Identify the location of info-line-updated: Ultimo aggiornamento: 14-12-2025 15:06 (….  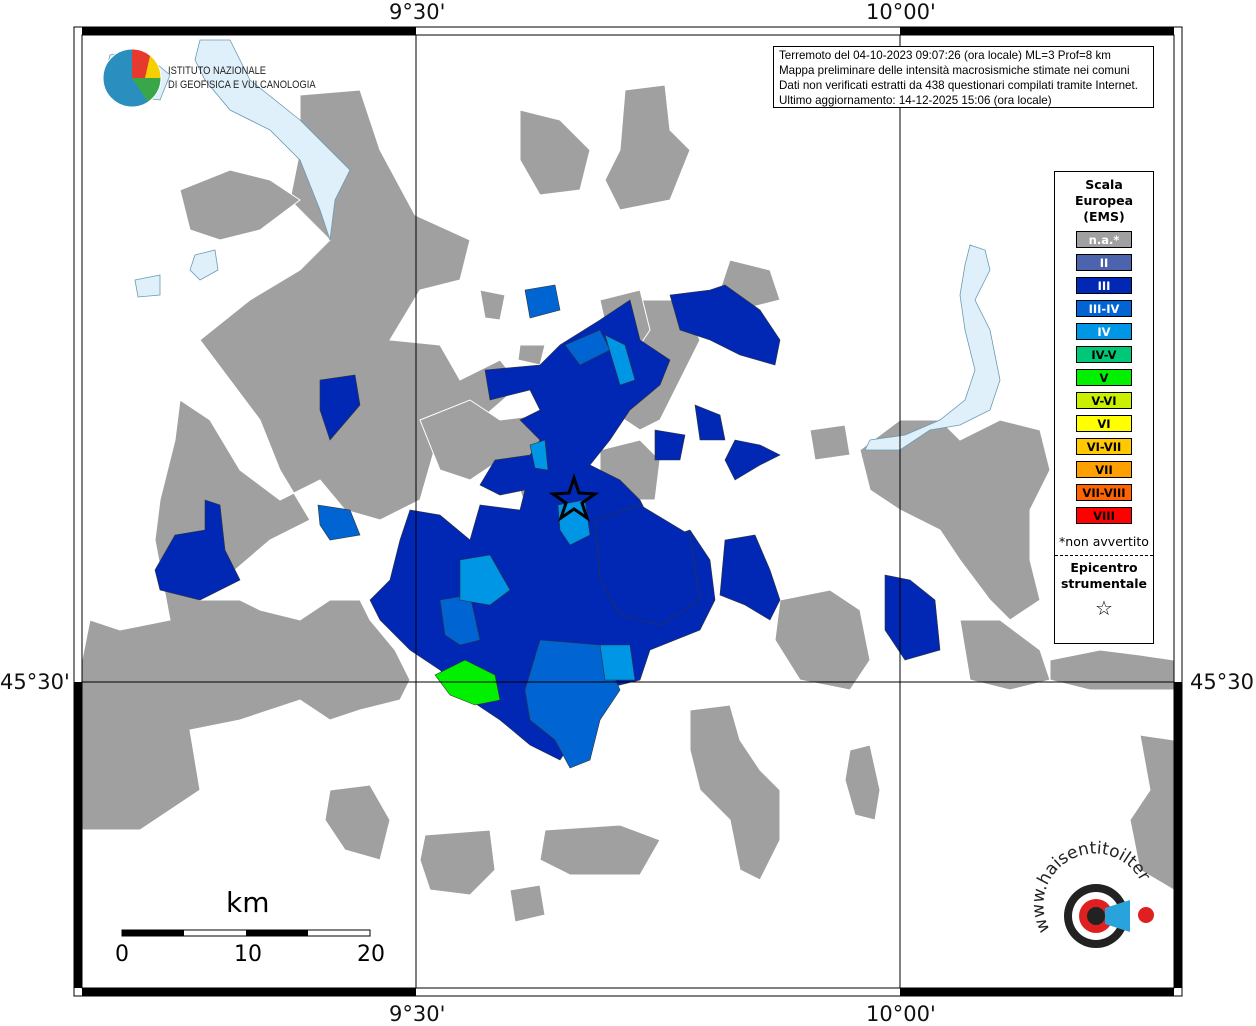
(915, 100).